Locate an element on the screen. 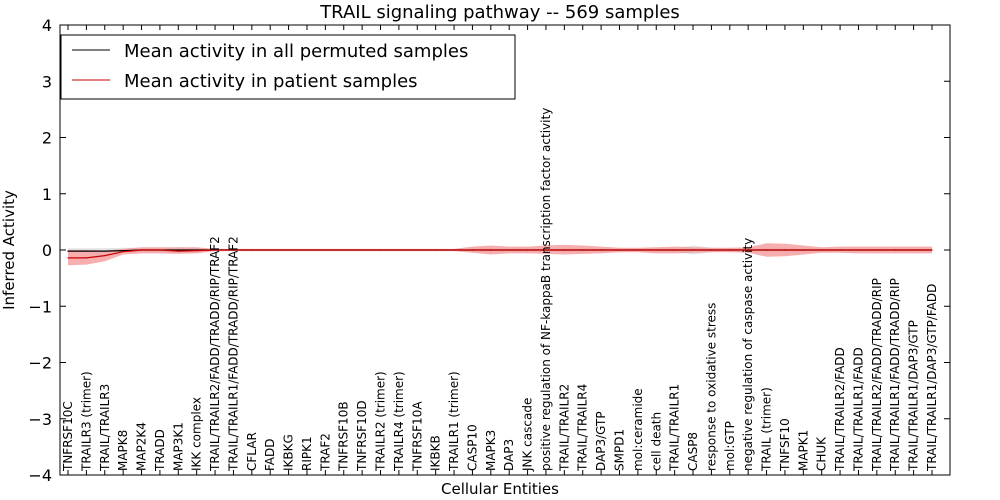  category-label: negative regulation of caspase activity is located at coordinates (748, 354).